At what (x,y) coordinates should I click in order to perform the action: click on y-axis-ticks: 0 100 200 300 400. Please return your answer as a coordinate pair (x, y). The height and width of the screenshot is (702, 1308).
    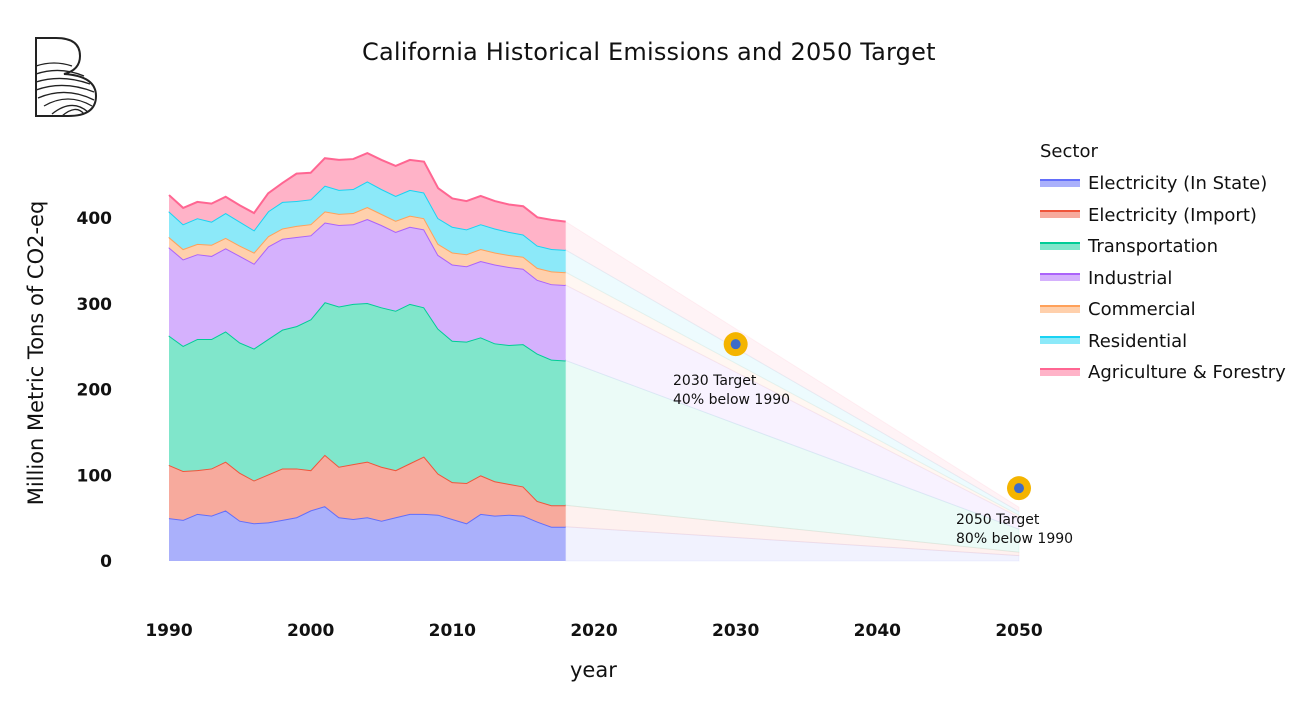
    Looking at the image, I should click on (95, 390).